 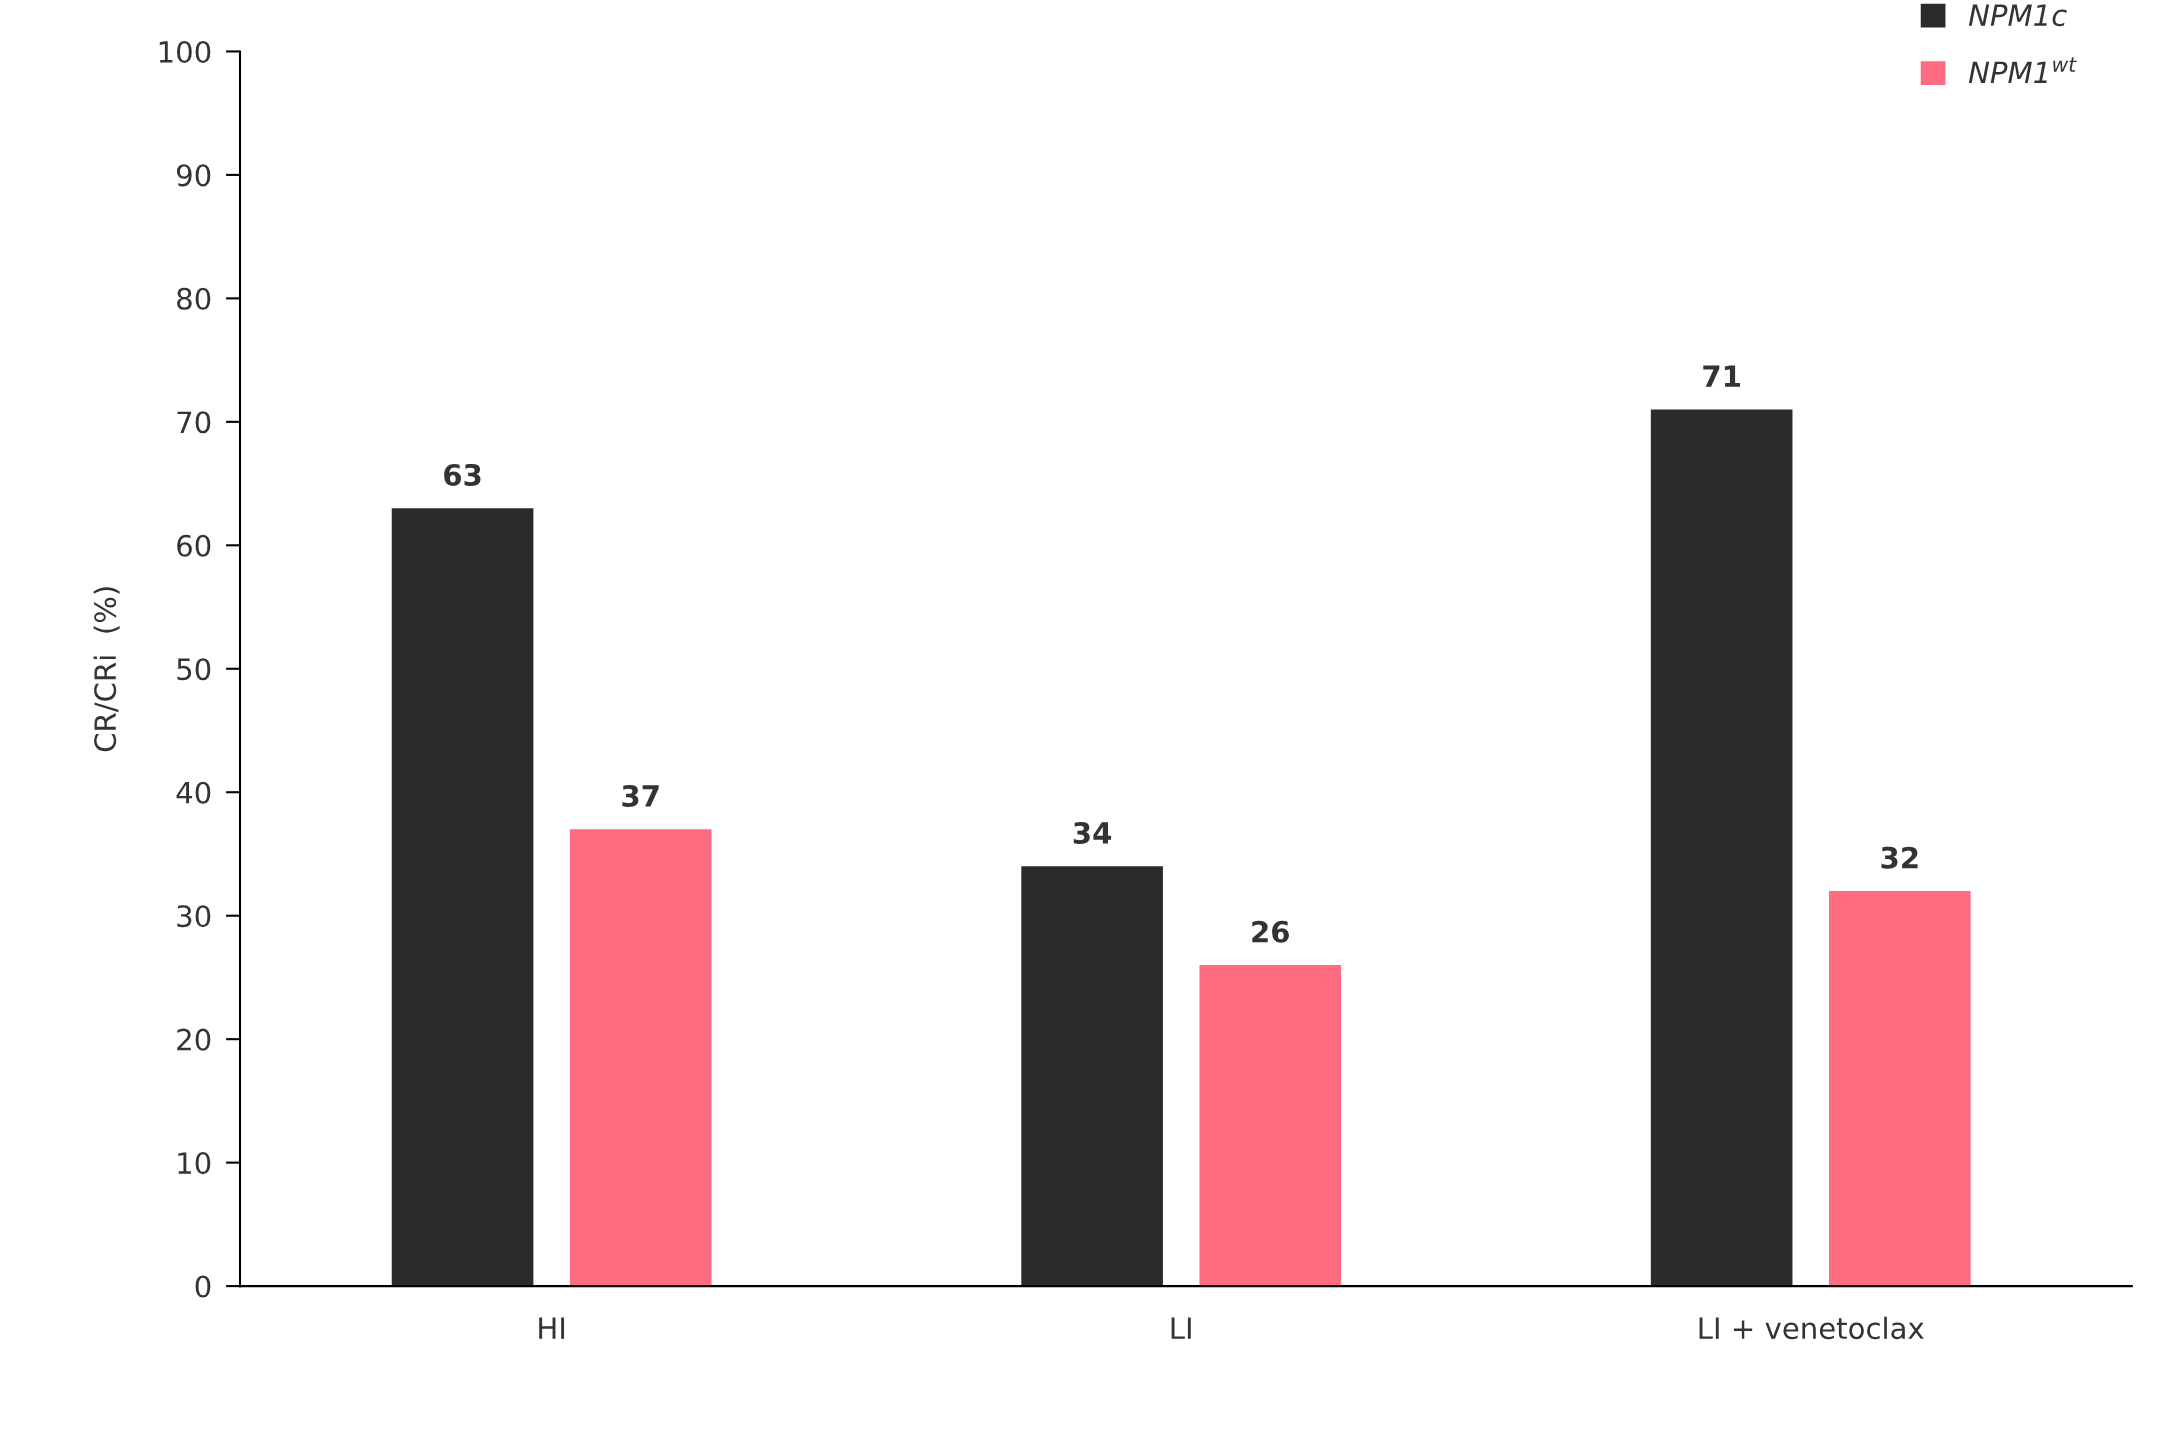 I want to click on y-tick-label: 80, so click(x=194, y=298).